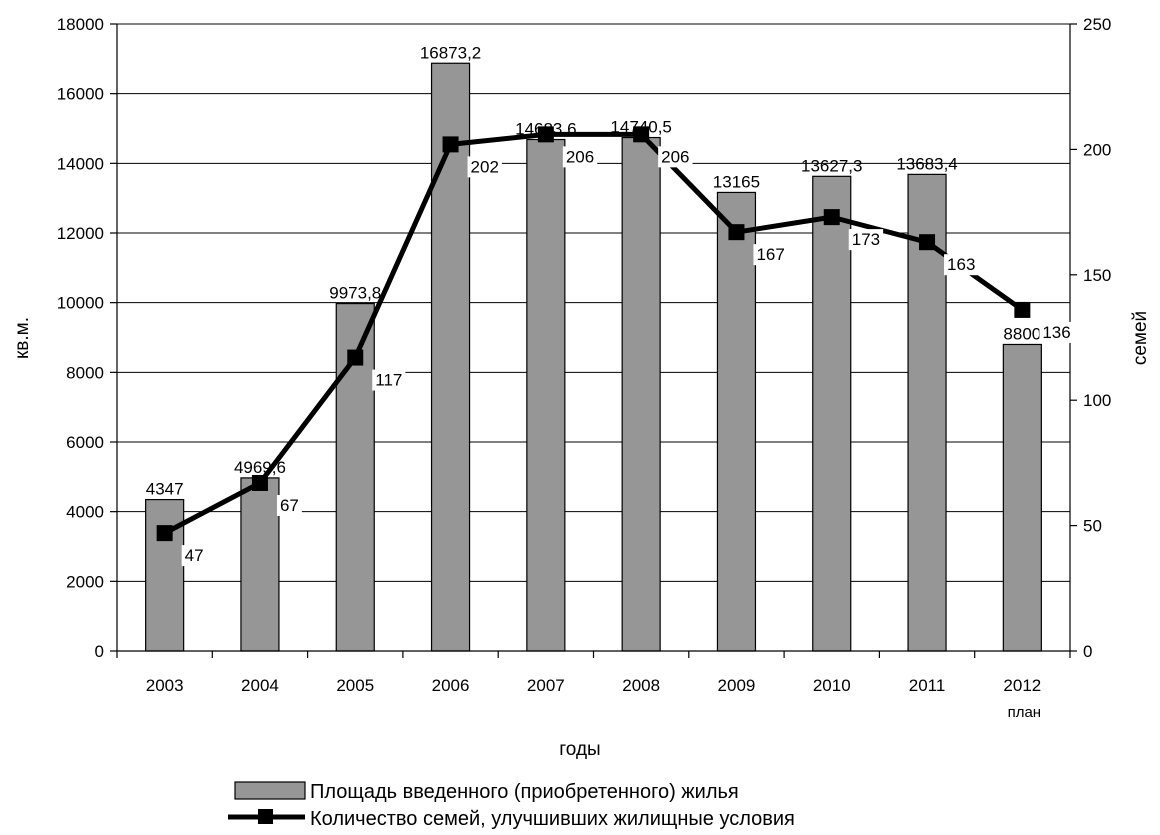 Image resolution: width=1160 pixels, height=835 pixels. I want to click on y-axis-left-title: кв.м., so click(22, 338).